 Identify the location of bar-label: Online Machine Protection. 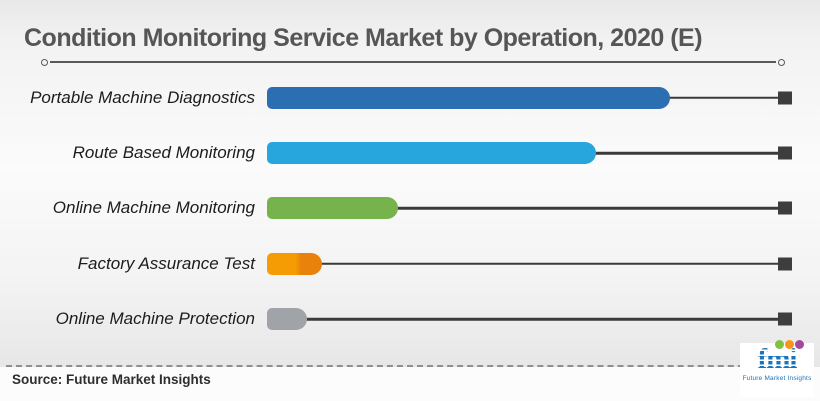
(155, 319).